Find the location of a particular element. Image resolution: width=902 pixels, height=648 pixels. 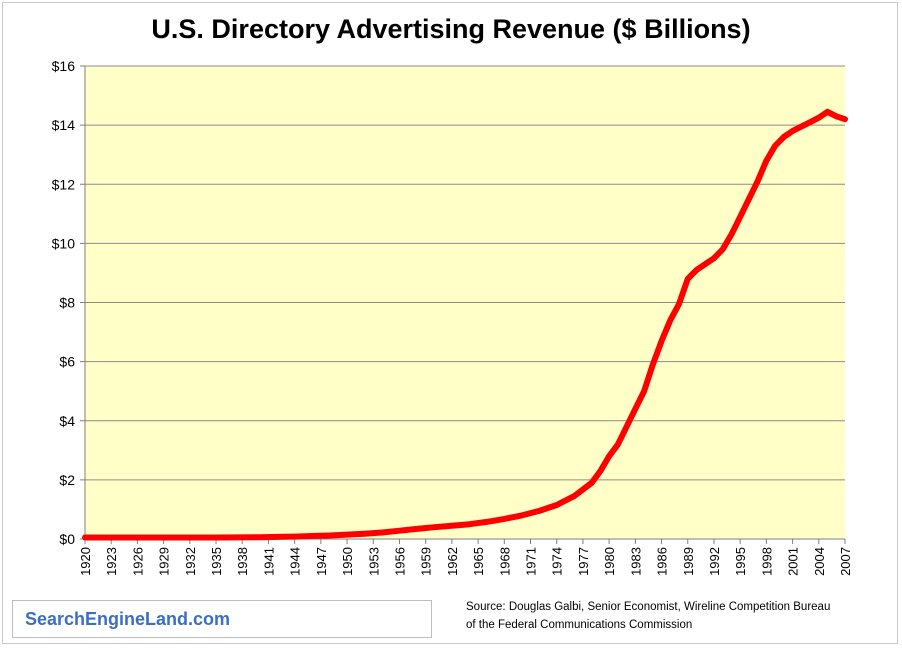

x-tick-label: 2007 is located at coordinates (845, 561).